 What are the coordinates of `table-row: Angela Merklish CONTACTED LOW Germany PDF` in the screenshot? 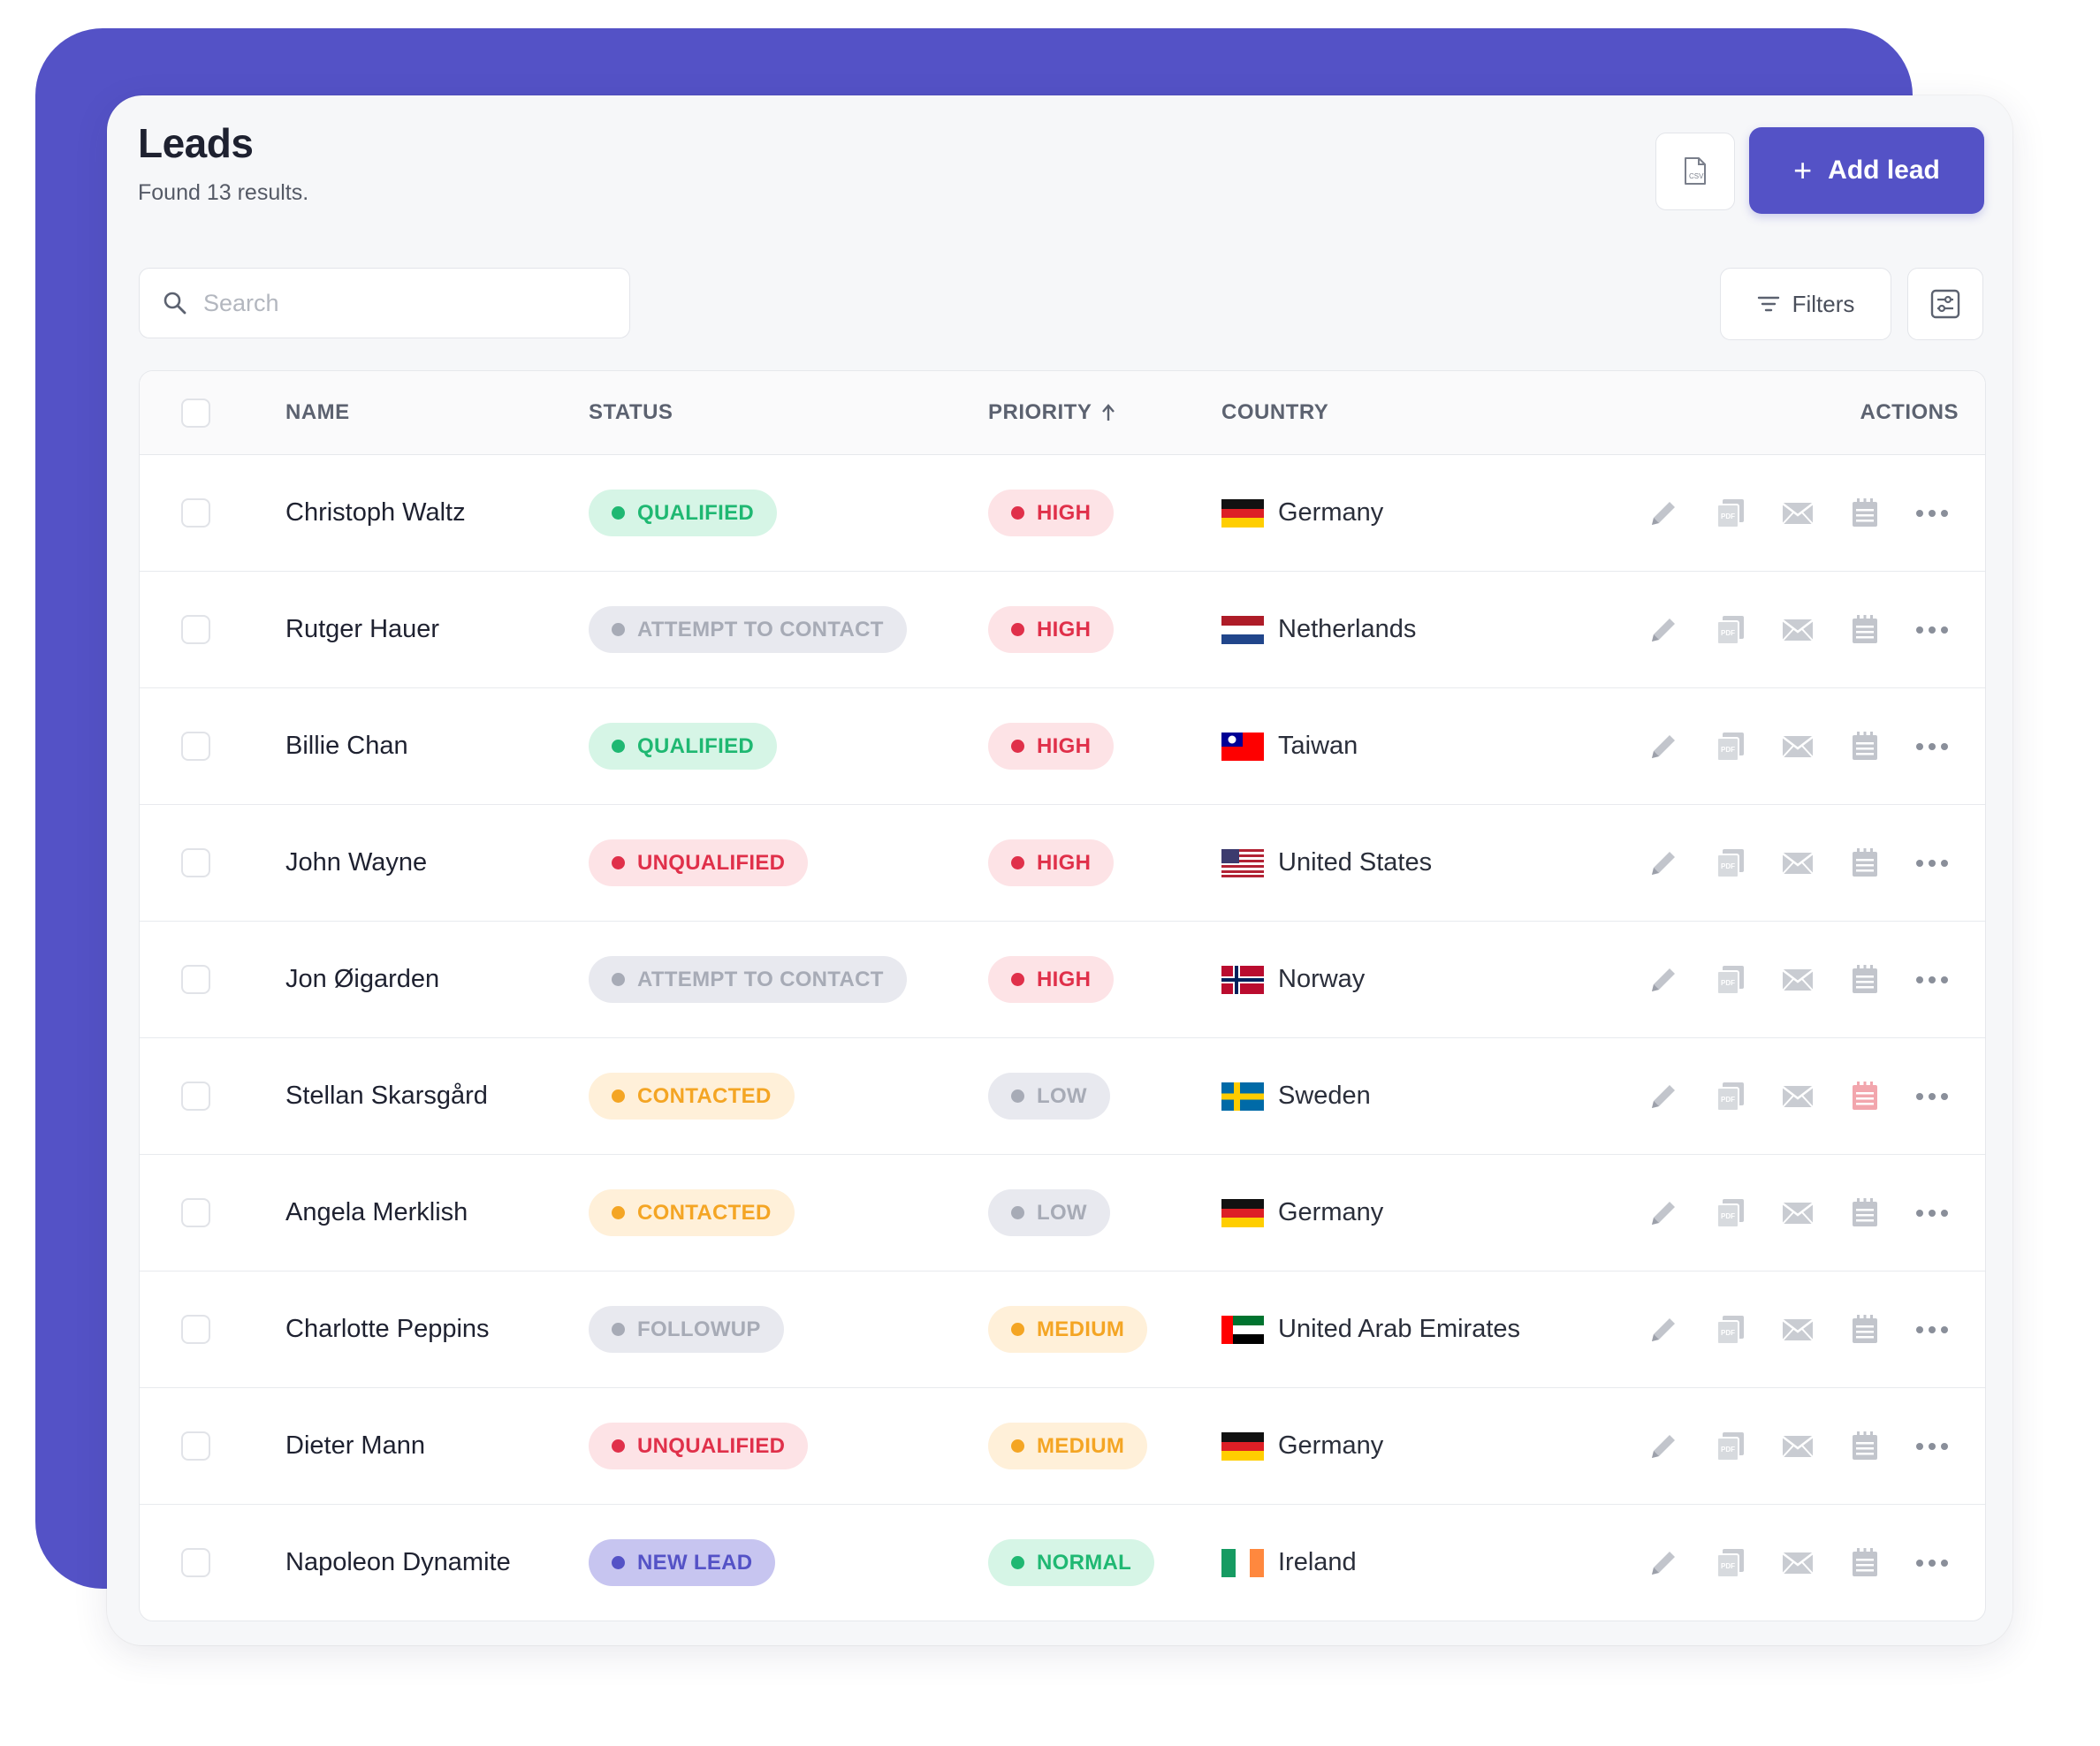 It's located at (1062, 1213).